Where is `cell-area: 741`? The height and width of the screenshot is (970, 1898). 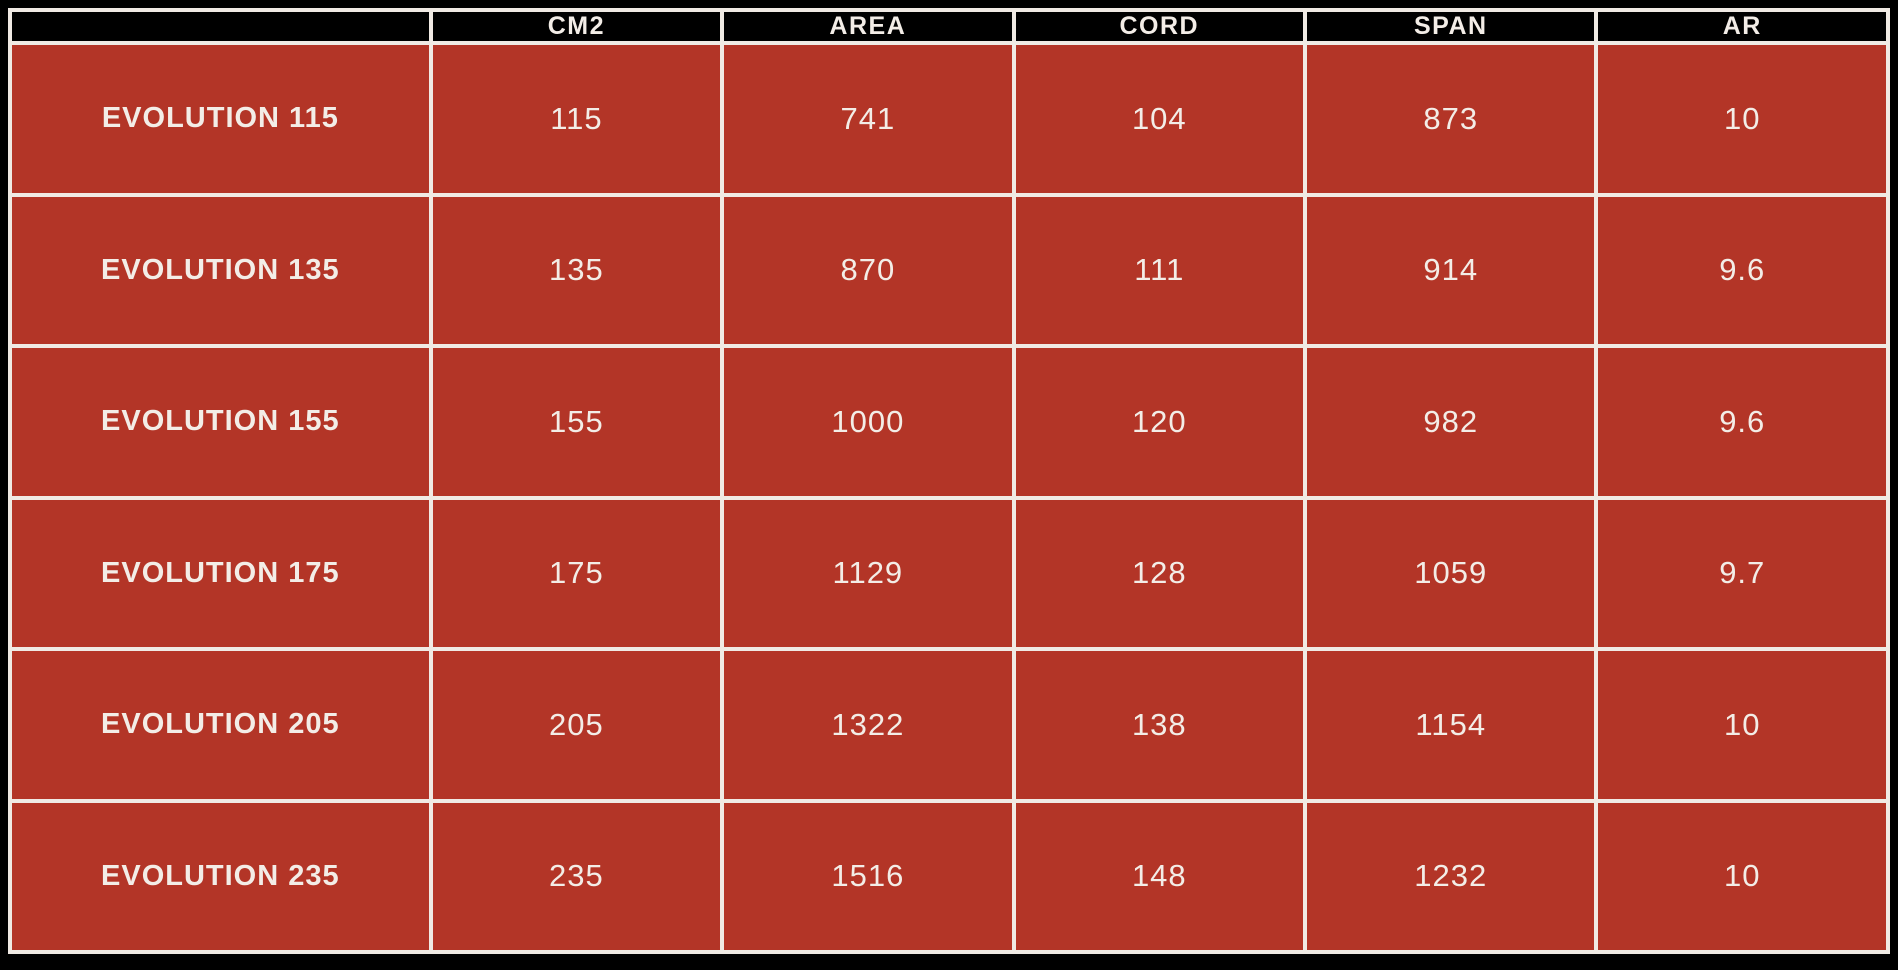 cell-area: 741 is located at coordinates (868, 119).